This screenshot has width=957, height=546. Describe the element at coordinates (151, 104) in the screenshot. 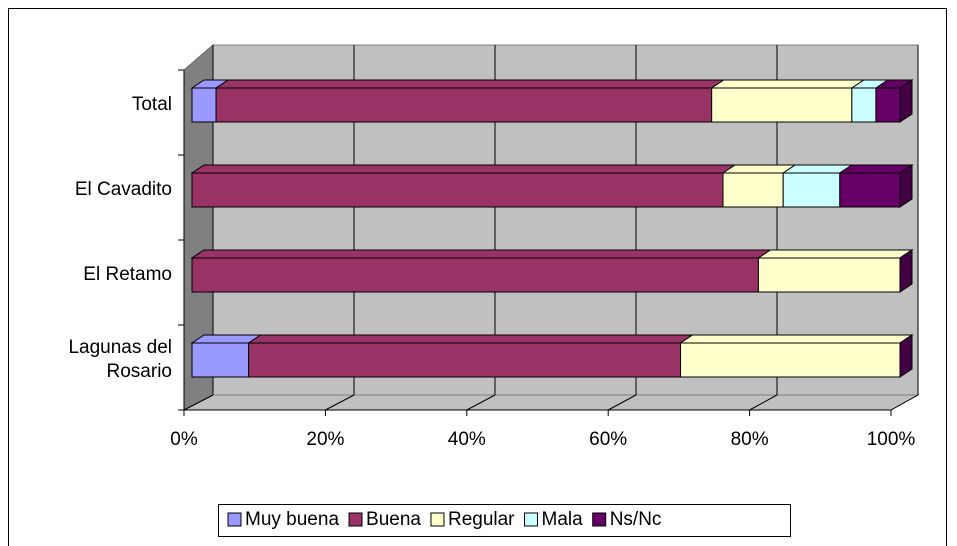

I see `y-tick-label: Total` at that location.